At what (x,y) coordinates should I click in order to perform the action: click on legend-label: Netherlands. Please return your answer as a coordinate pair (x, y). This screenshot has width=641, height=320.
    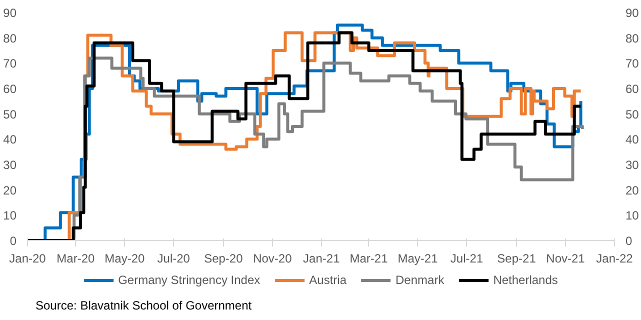
    Looking at the image, I should click on (525, 280).